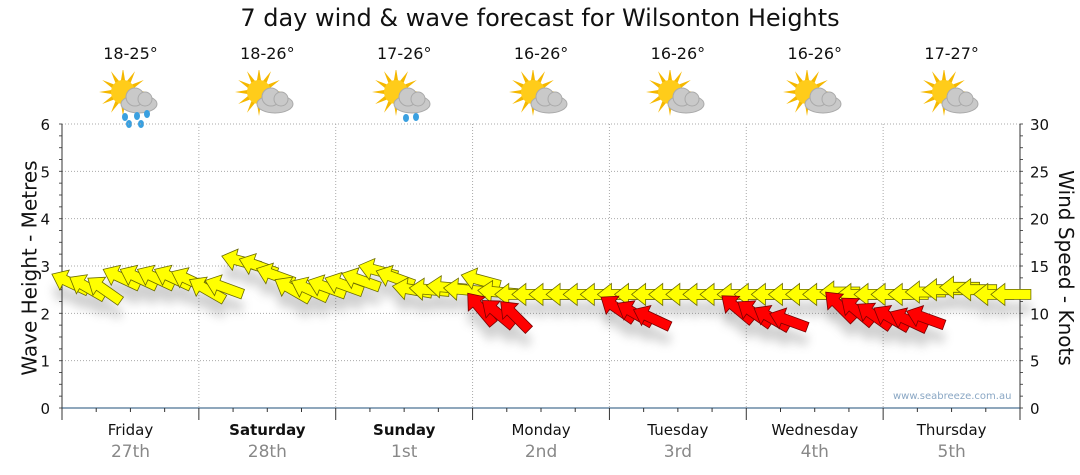 This screenshot has width=1080, height=475. What do you see at coordinates (1039, 125) in the screenshot?
I see `y2-tick-label: 30` at bounding box center [1039, 125].